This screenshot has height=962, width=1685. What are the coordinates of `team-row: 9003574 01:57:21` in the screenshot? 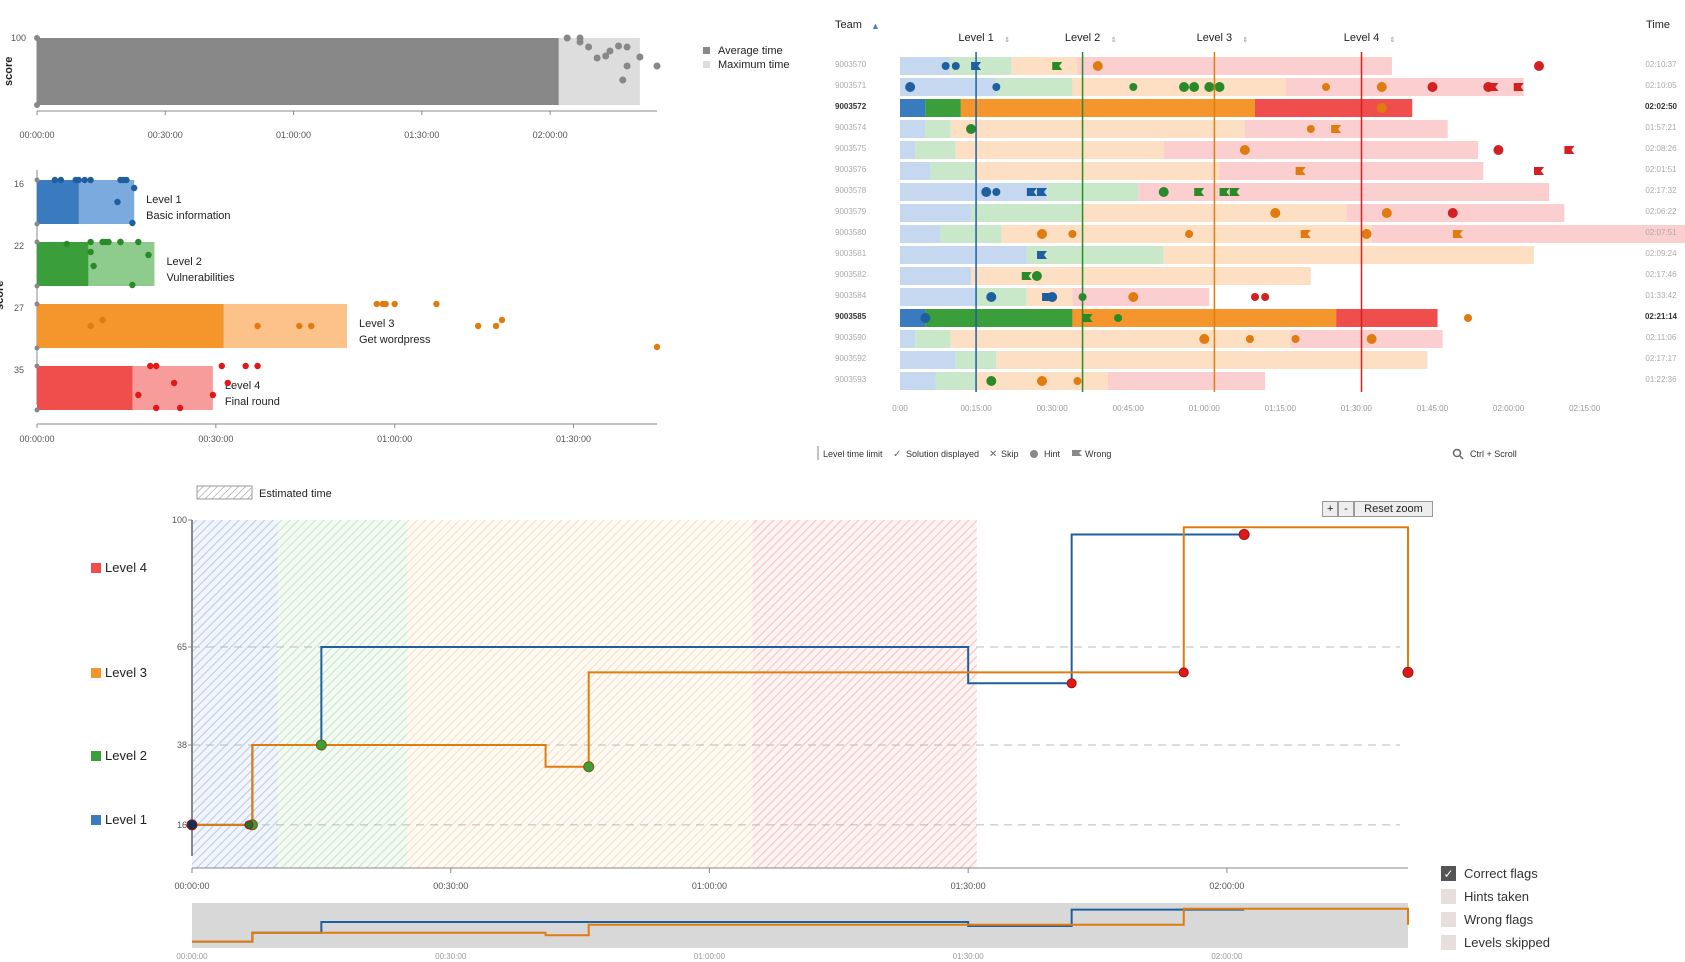 It's located at (1256, 129).